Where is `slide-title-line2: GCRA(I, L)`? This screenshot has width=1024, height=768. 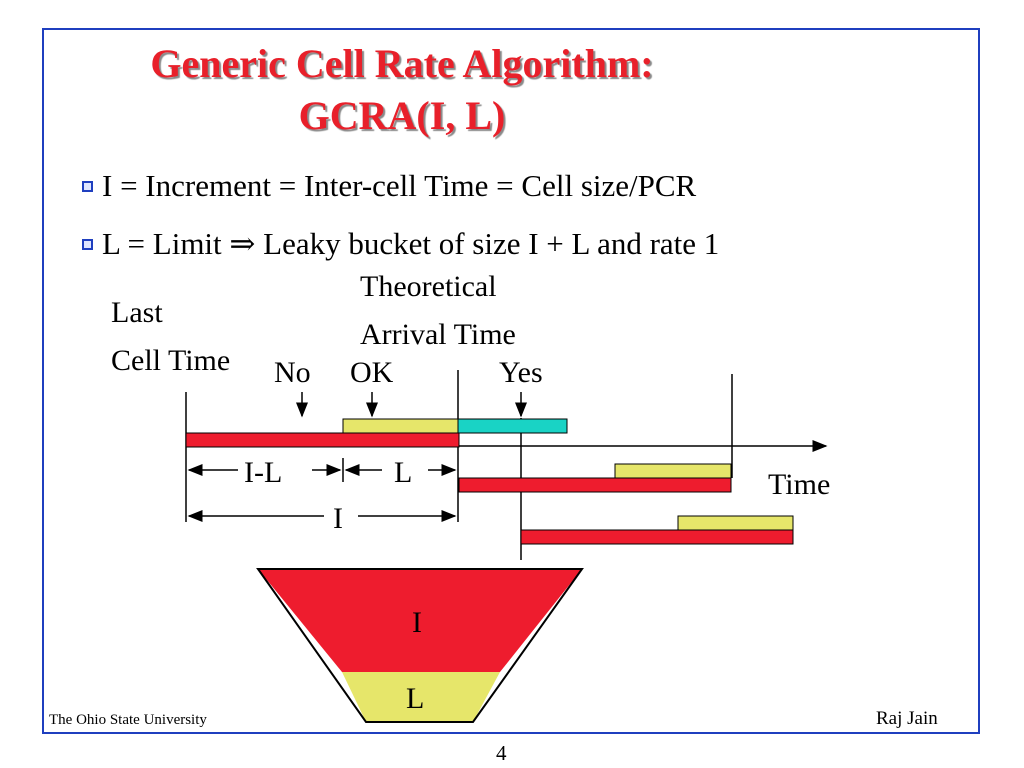
slide-title-line2: GCRA(I, L) is located at coordinates (402, 115).